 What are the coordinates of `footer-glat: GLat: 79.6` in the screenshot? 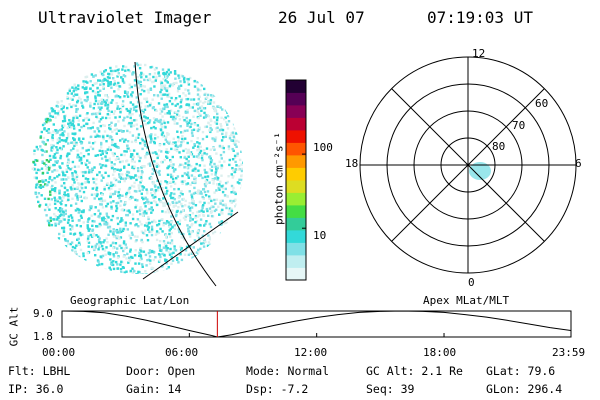 It's located at (521, 371).